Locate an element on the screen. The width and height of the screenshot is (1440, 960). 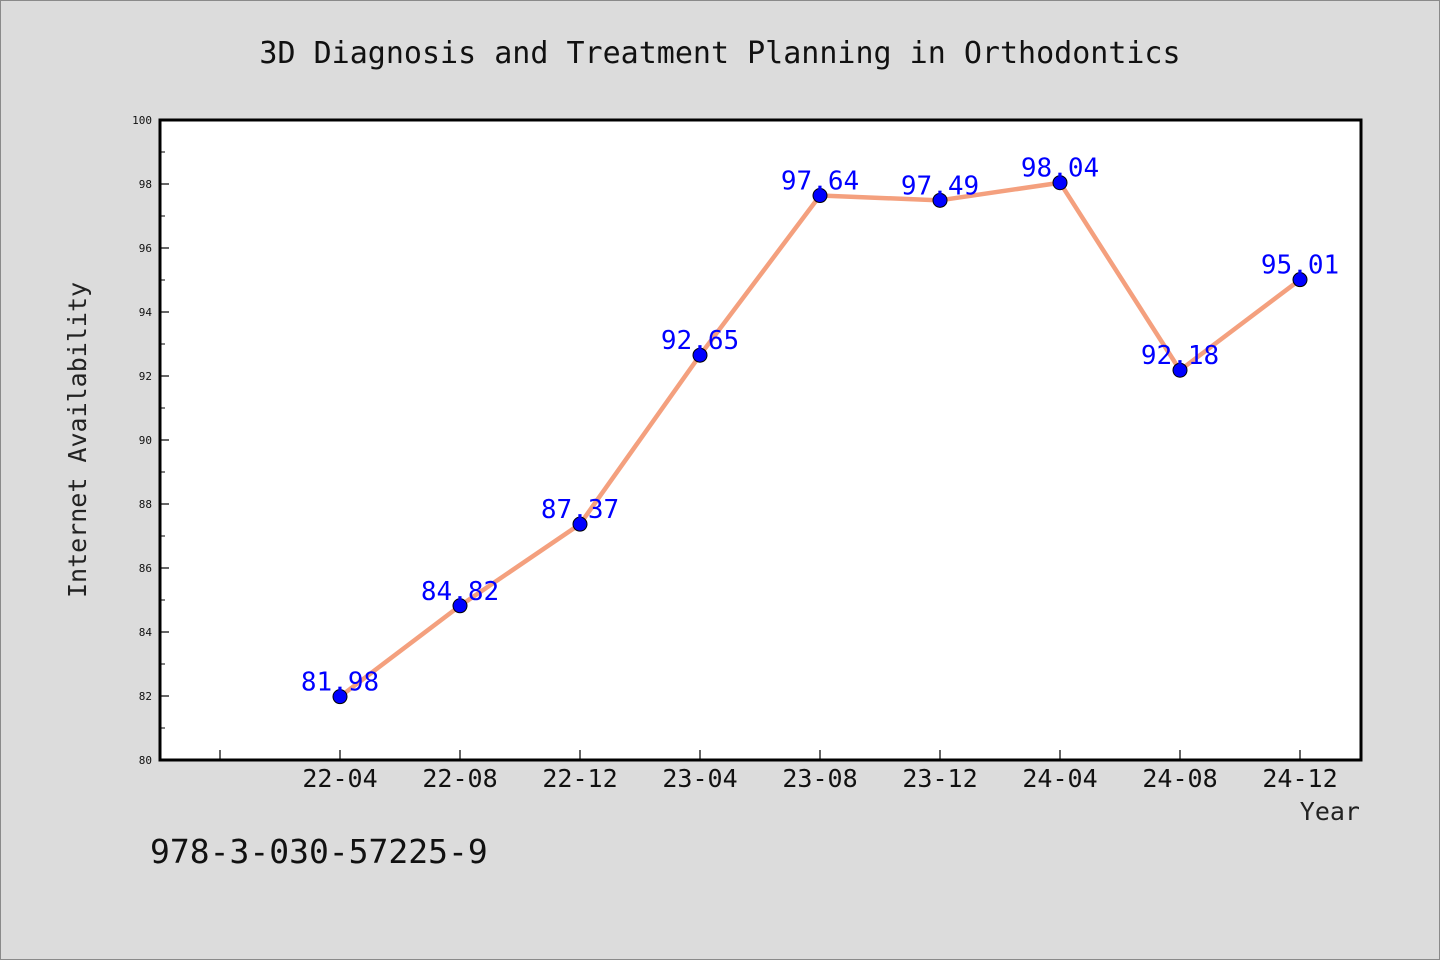
x-tick-label: 22-08 is located at coordinates (459, 778).